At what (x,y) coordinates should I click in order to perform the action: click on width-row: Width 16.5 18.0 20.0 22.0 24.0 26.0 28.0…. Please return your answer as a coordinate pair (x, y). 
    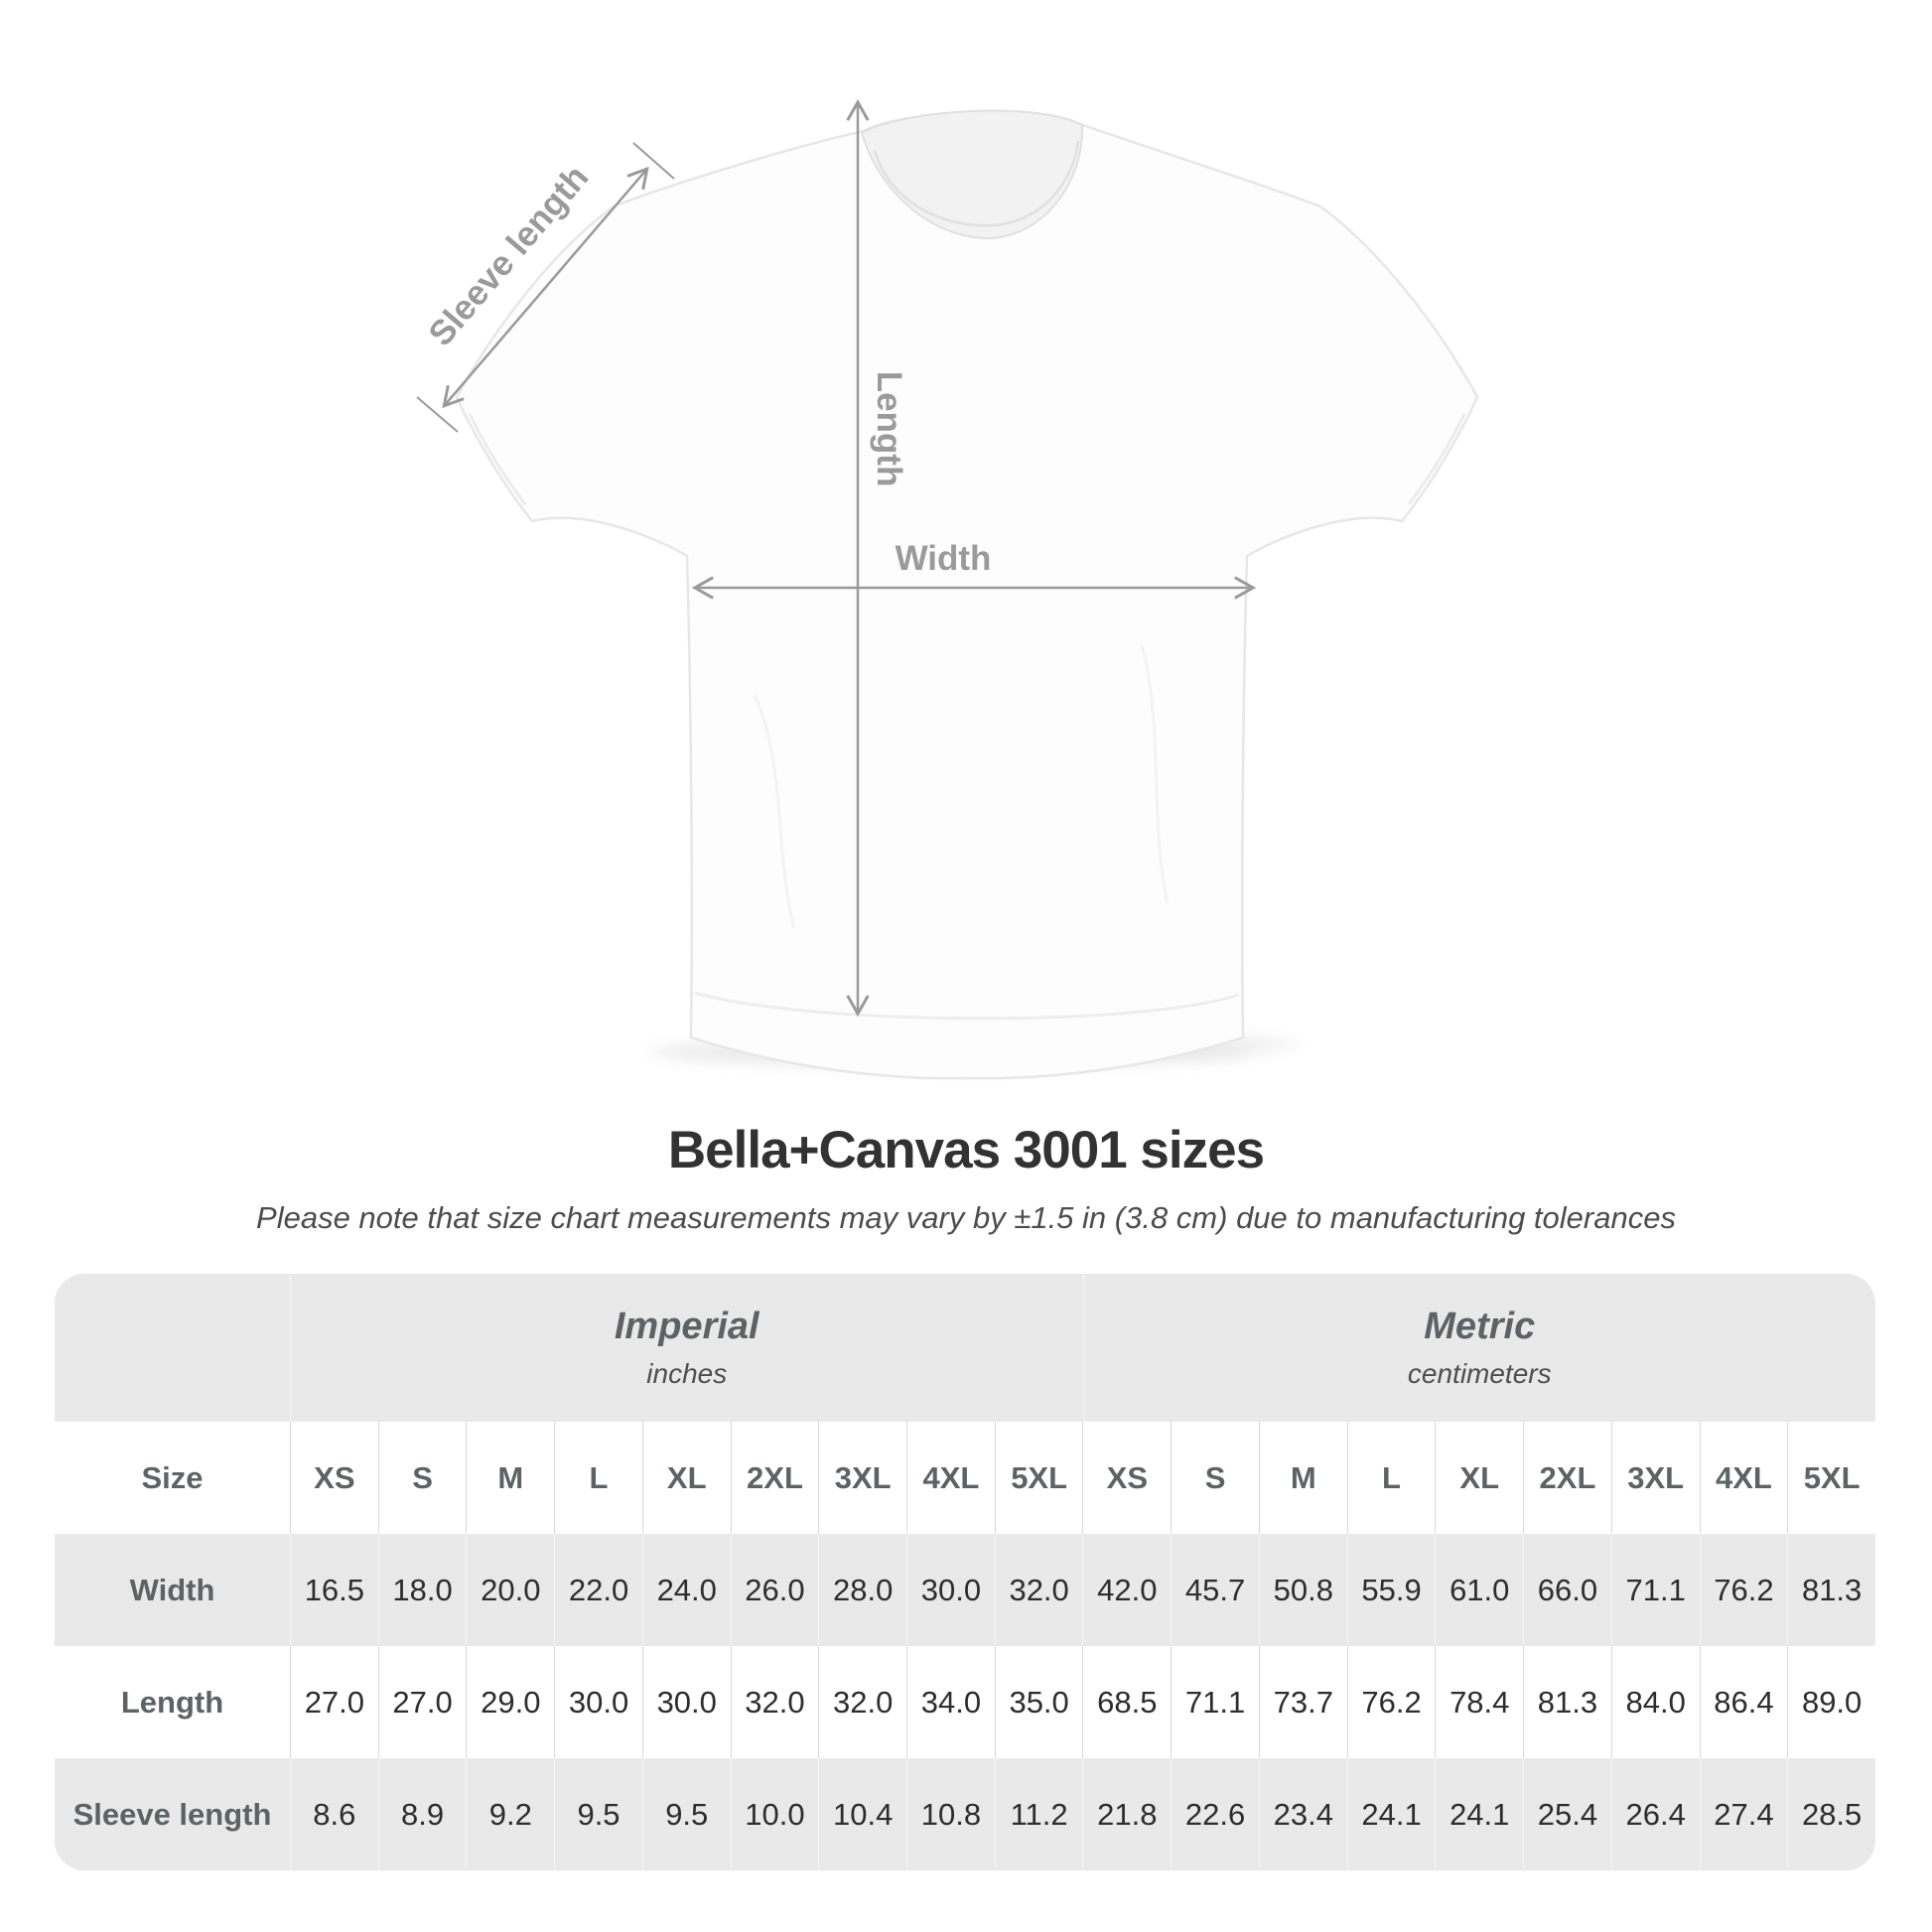
    Looking at the image, I should click on (965, 1590).